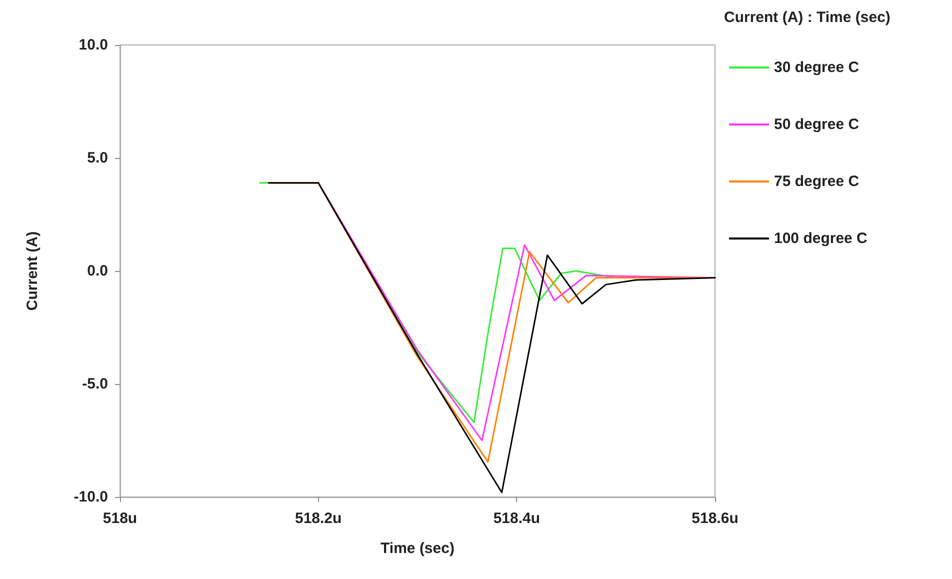 The width and height of the screenshot is (952, 579). I want to click on legend-label: 75 degree C, so click(817, 181).